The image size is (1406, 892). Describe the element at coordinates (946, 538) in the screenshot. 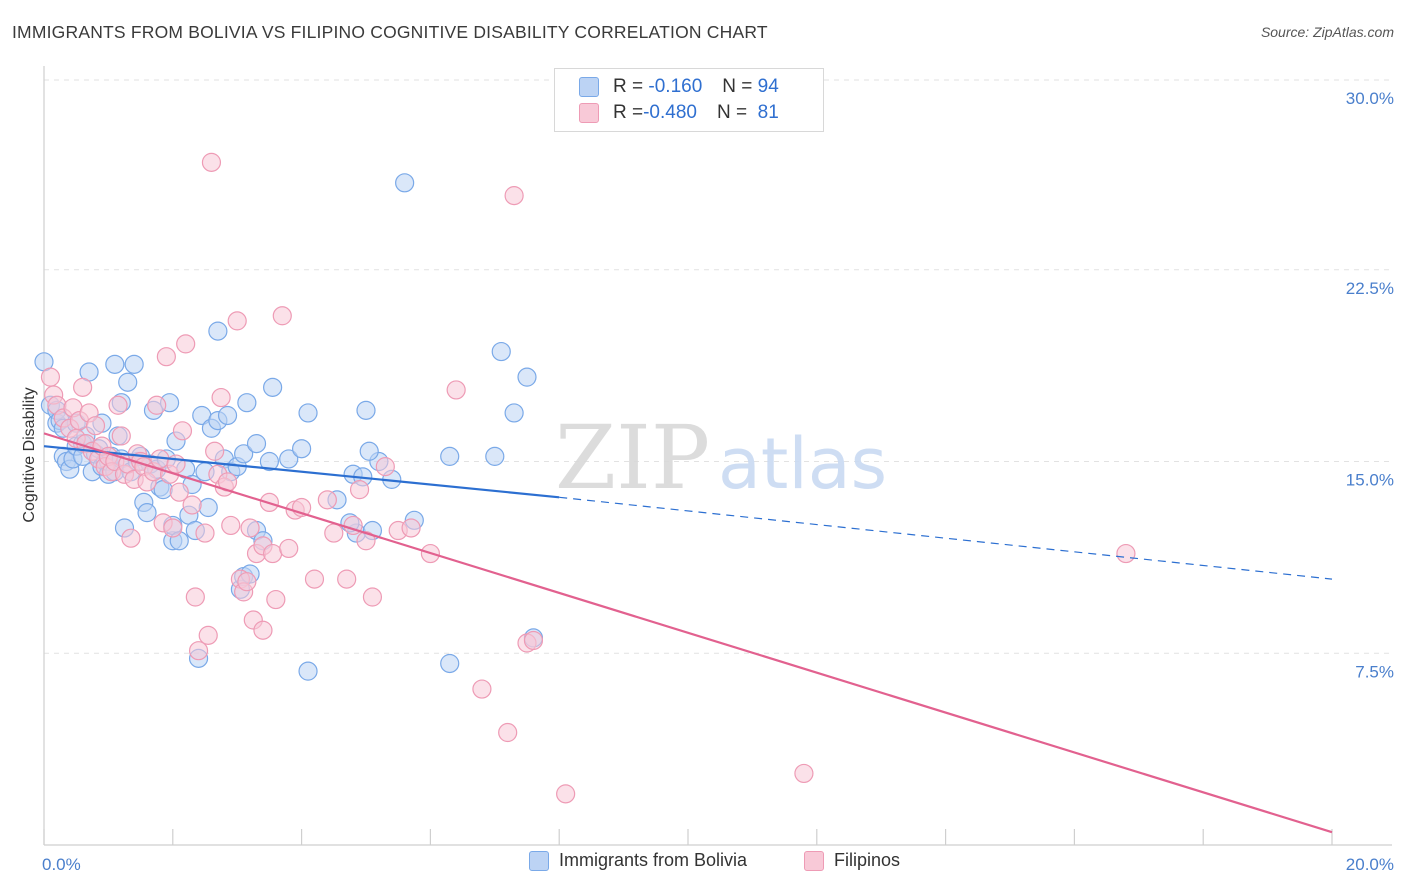

I see `trend-line-bolivia-extension` at that location.